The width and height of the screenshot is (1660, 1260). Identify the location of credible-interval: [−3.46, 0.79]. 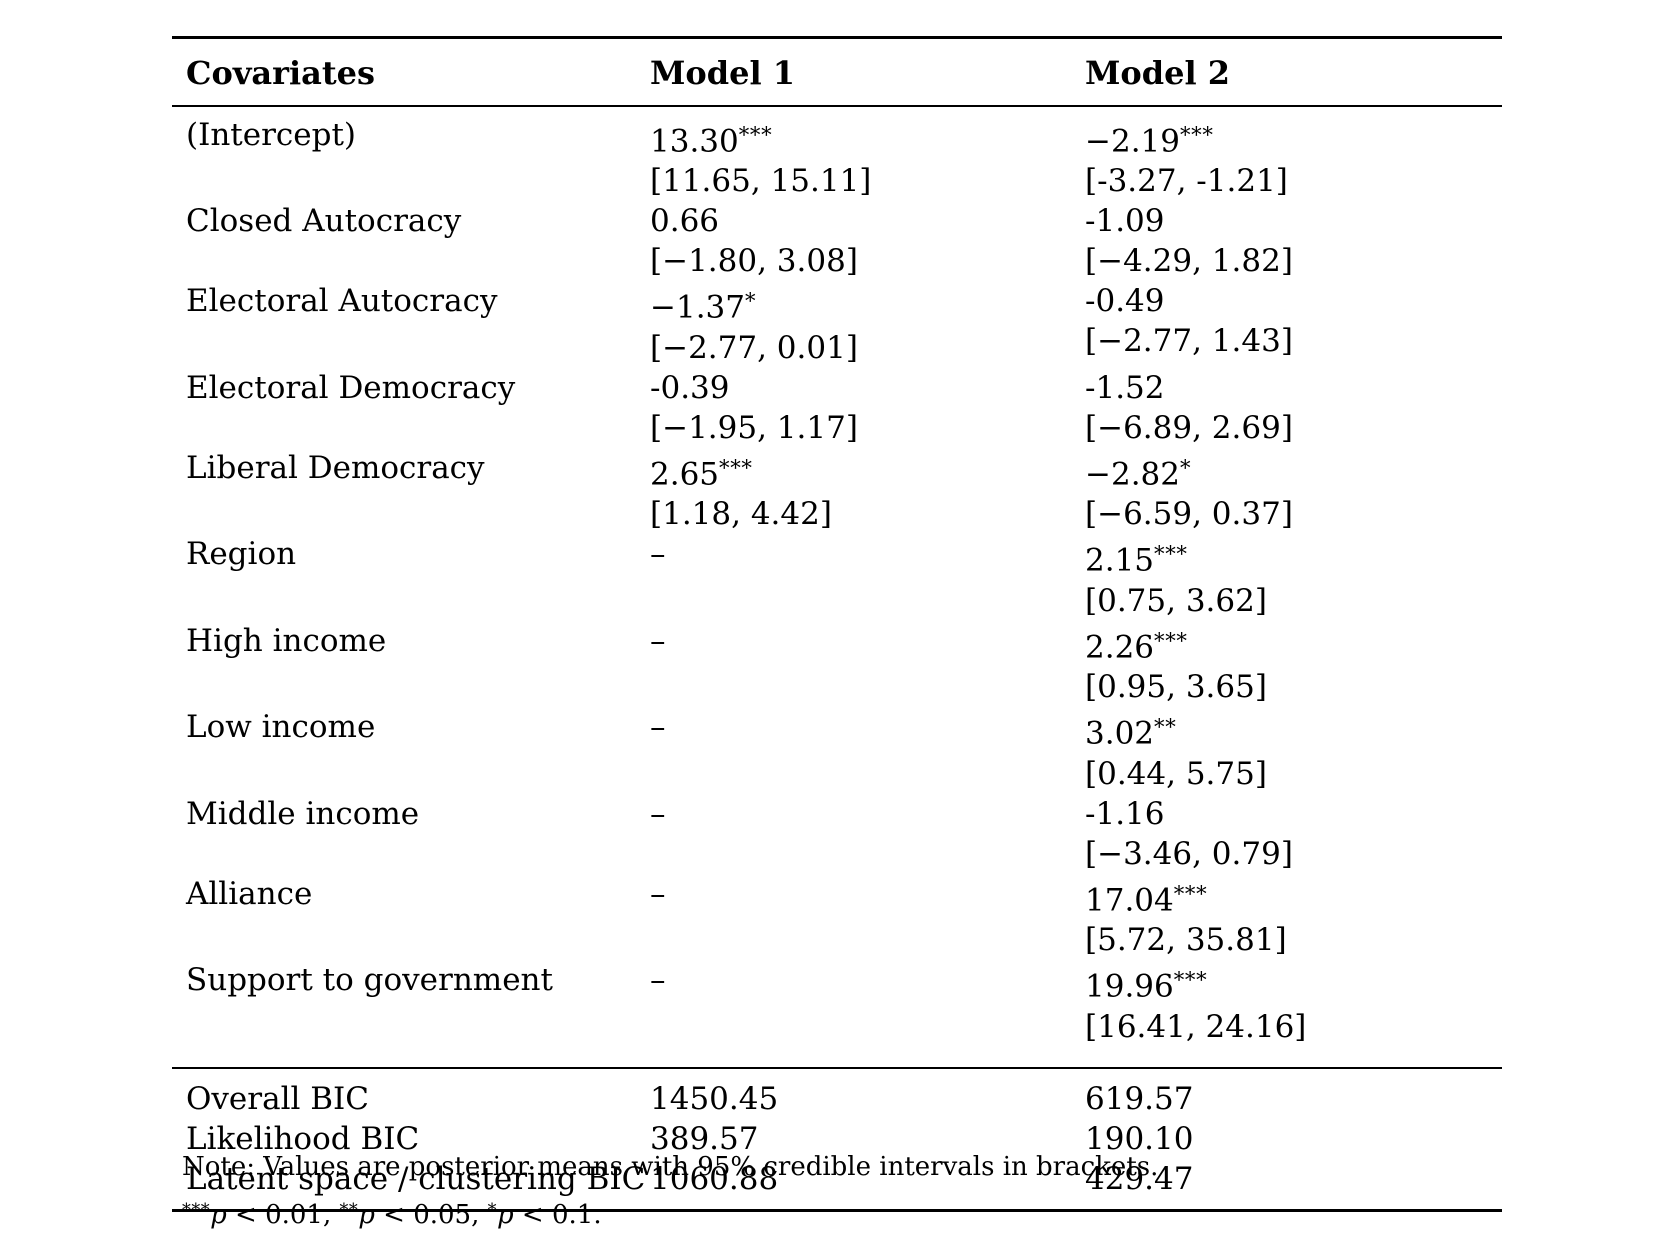
(1189, 853).